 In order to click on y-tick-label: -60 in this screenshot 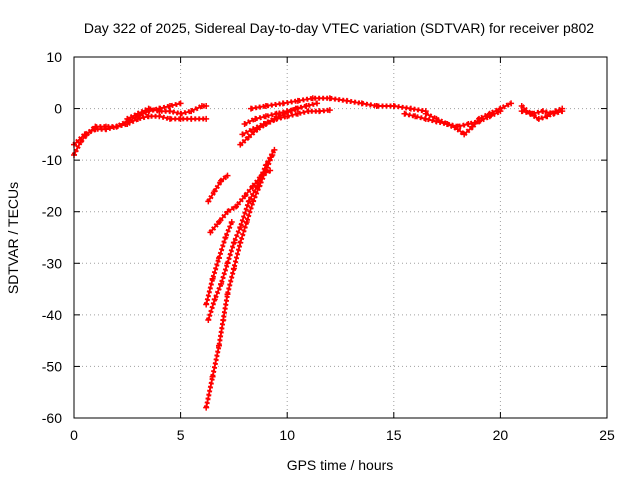, I will do `click(52, 418)`.